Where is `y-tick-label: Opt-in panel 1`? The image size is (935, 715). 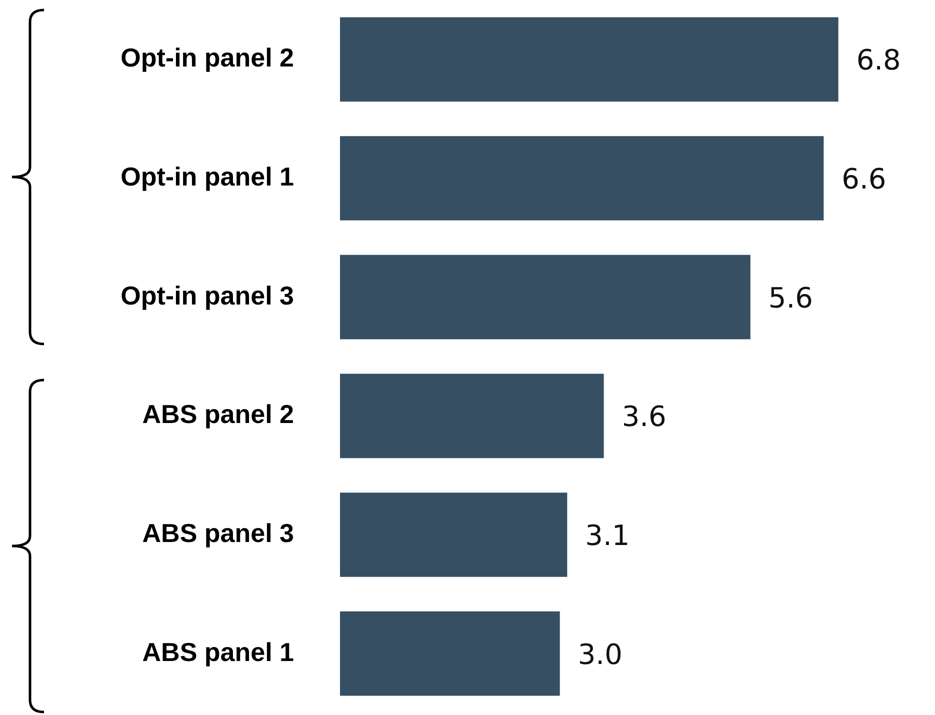 y-tick-label: Opt-in panel 1 is located at coordinates (207, 176).